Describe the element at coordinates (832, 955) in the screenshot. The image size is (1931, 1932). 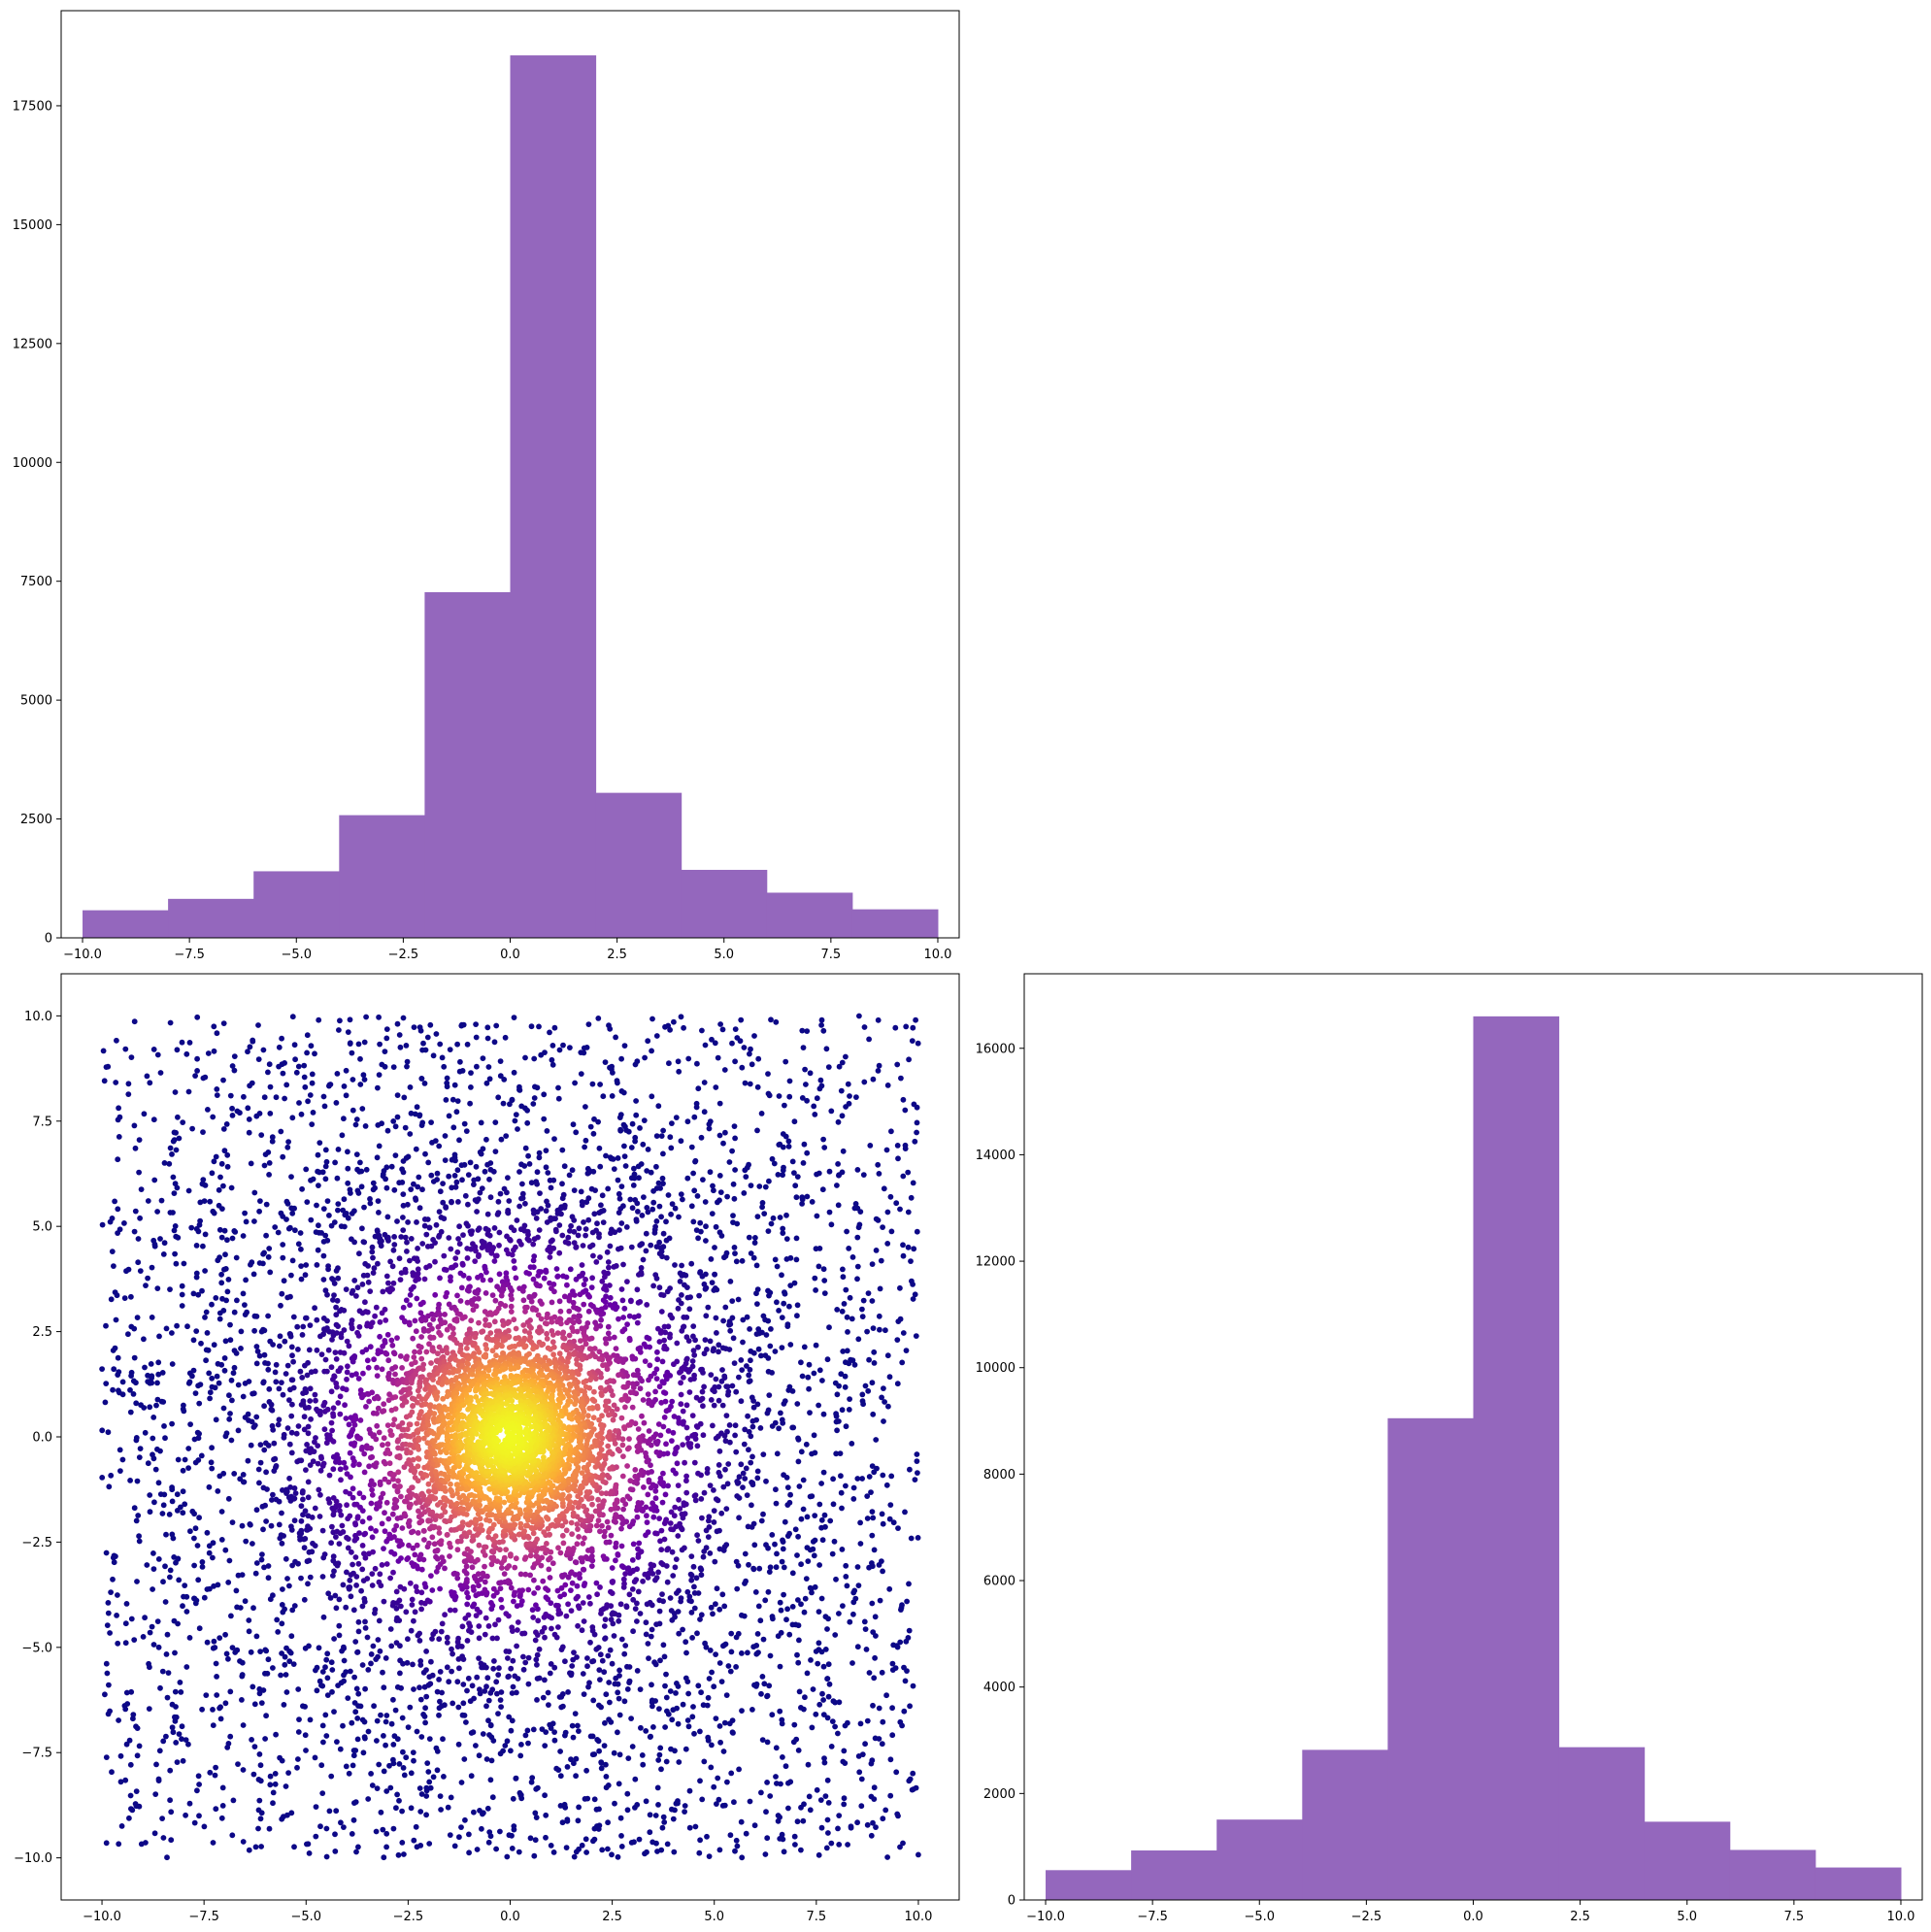
I see `x-tick-label: 7.5` at that location.